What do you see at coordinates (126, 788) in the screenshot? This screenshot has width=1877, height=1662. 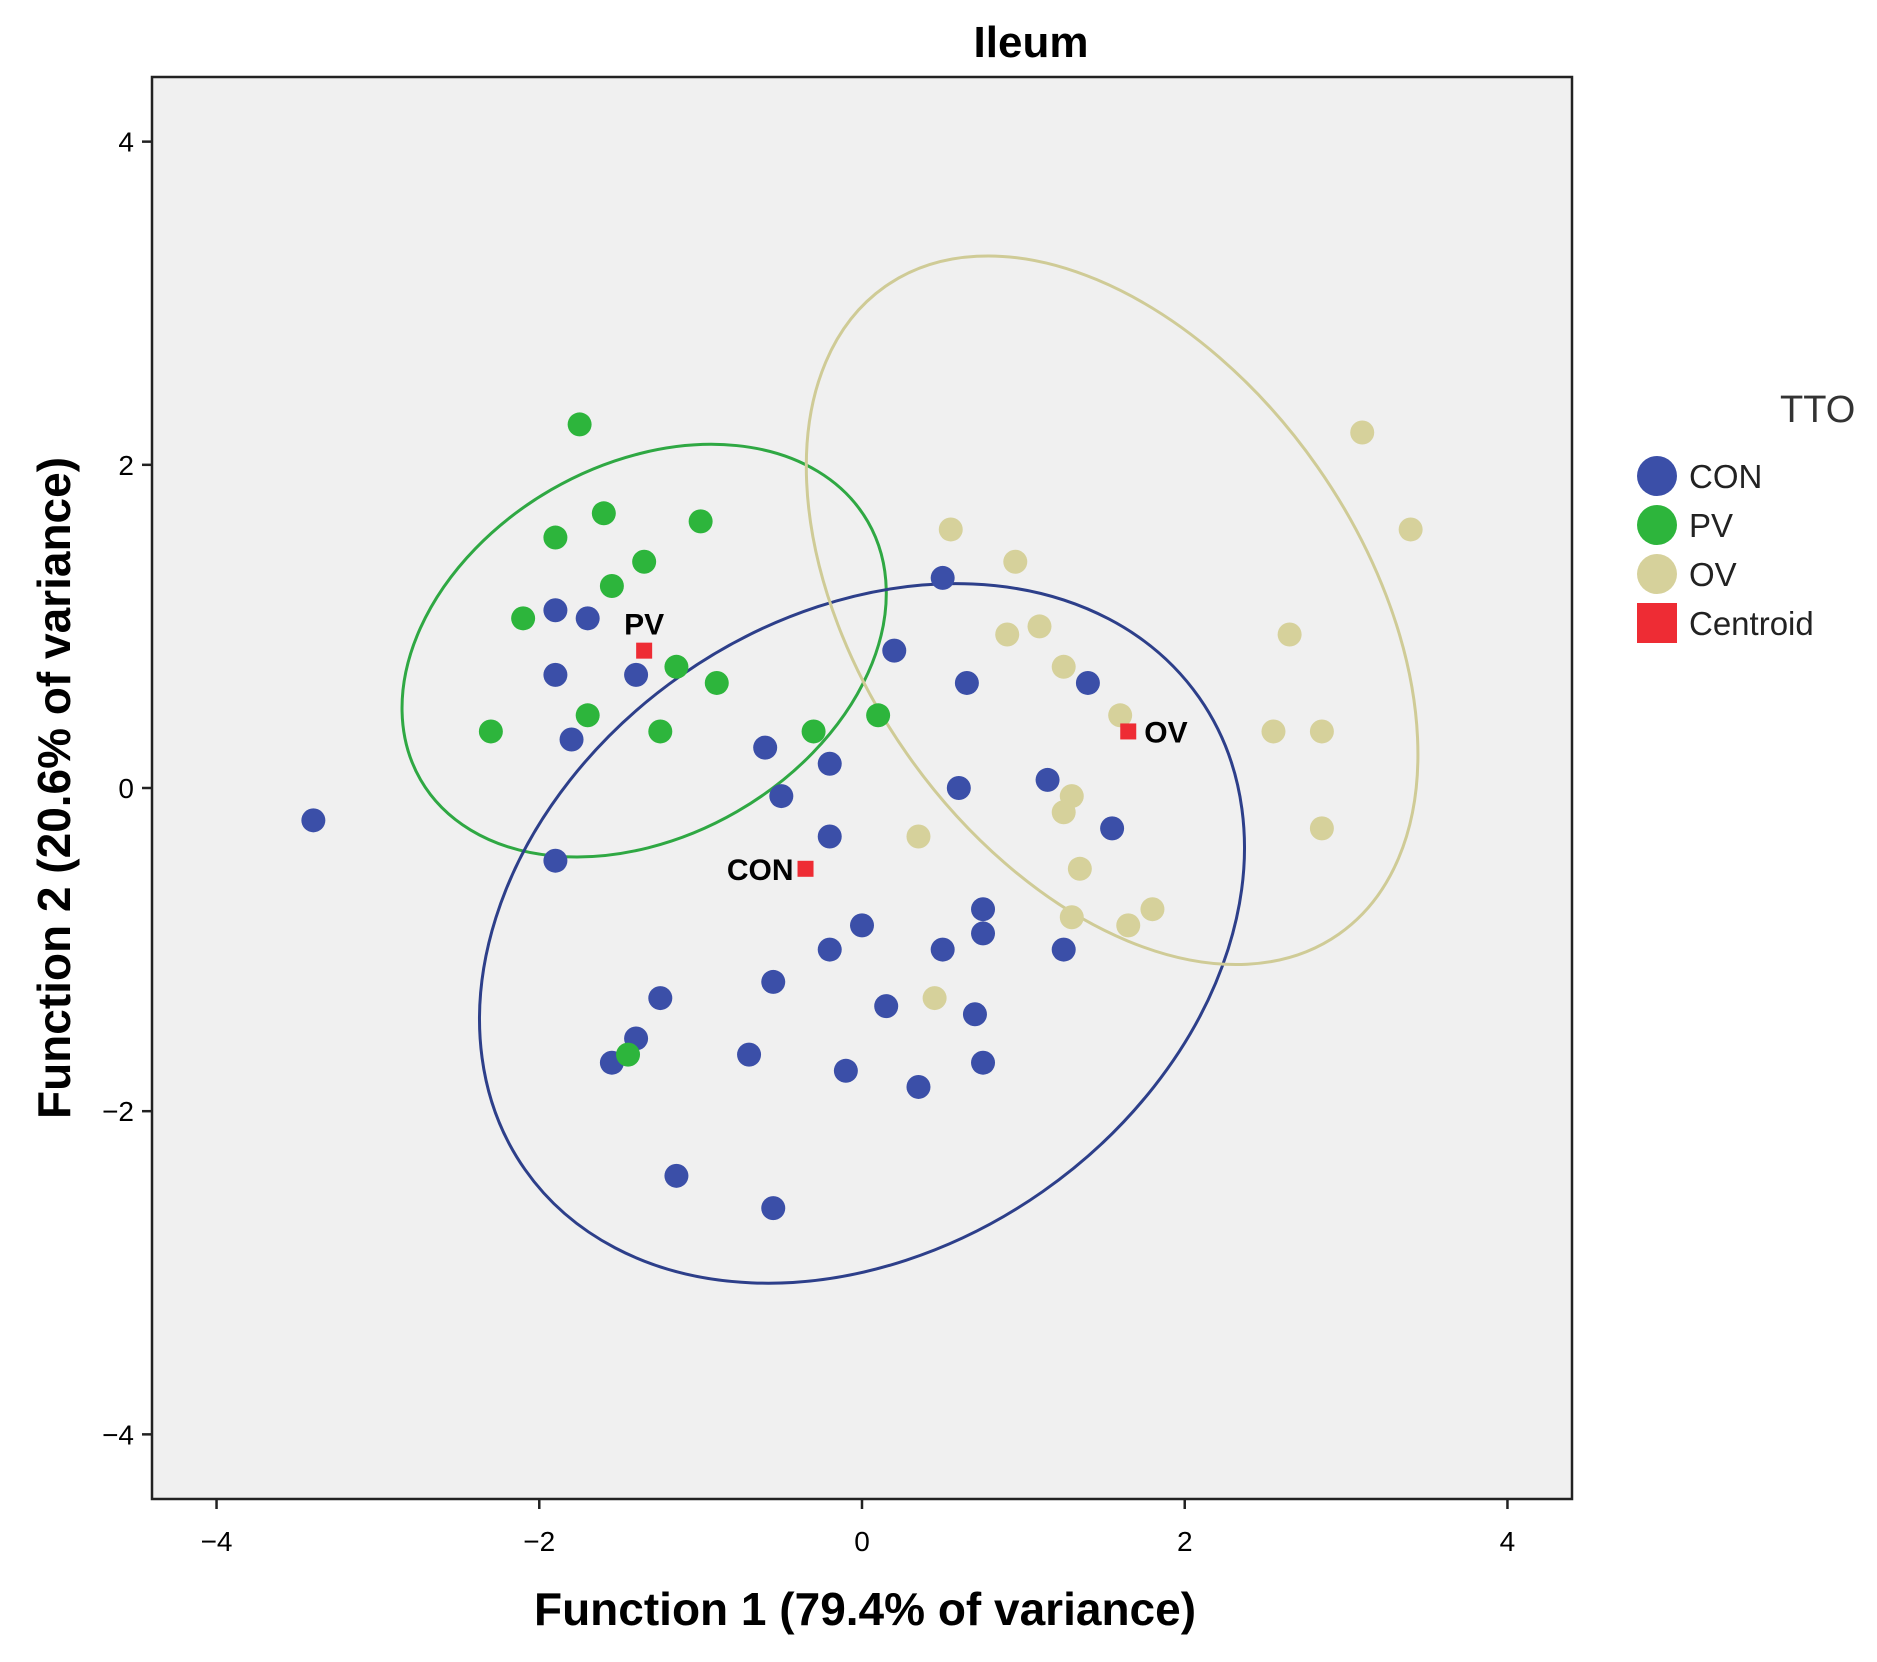 I see `y-tick-label: 0` at bounding box center [126, 788].